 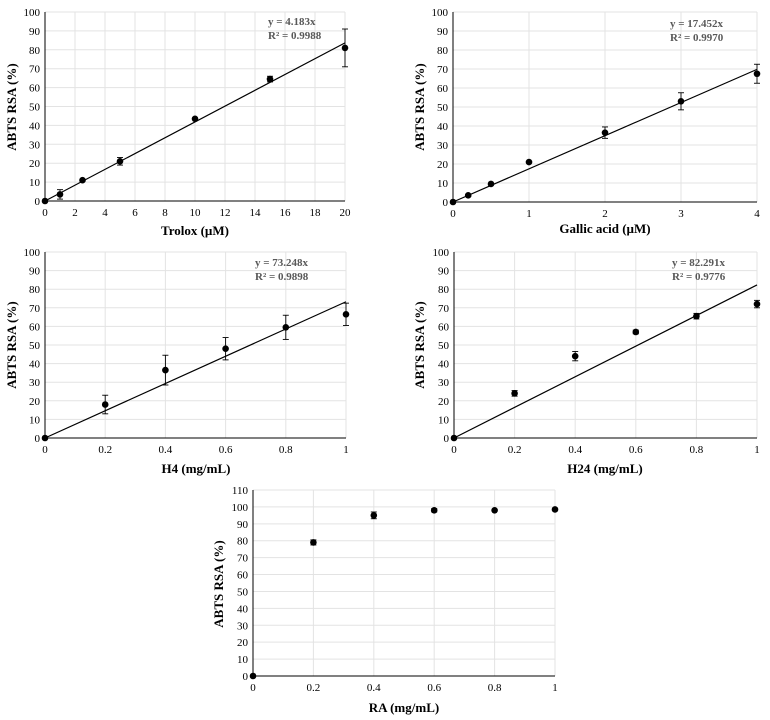 What do you see at coordinates (256, 213) in the screenshot?
I see `trolox-x-tick-label: 14` at bounding box center [256, 213].